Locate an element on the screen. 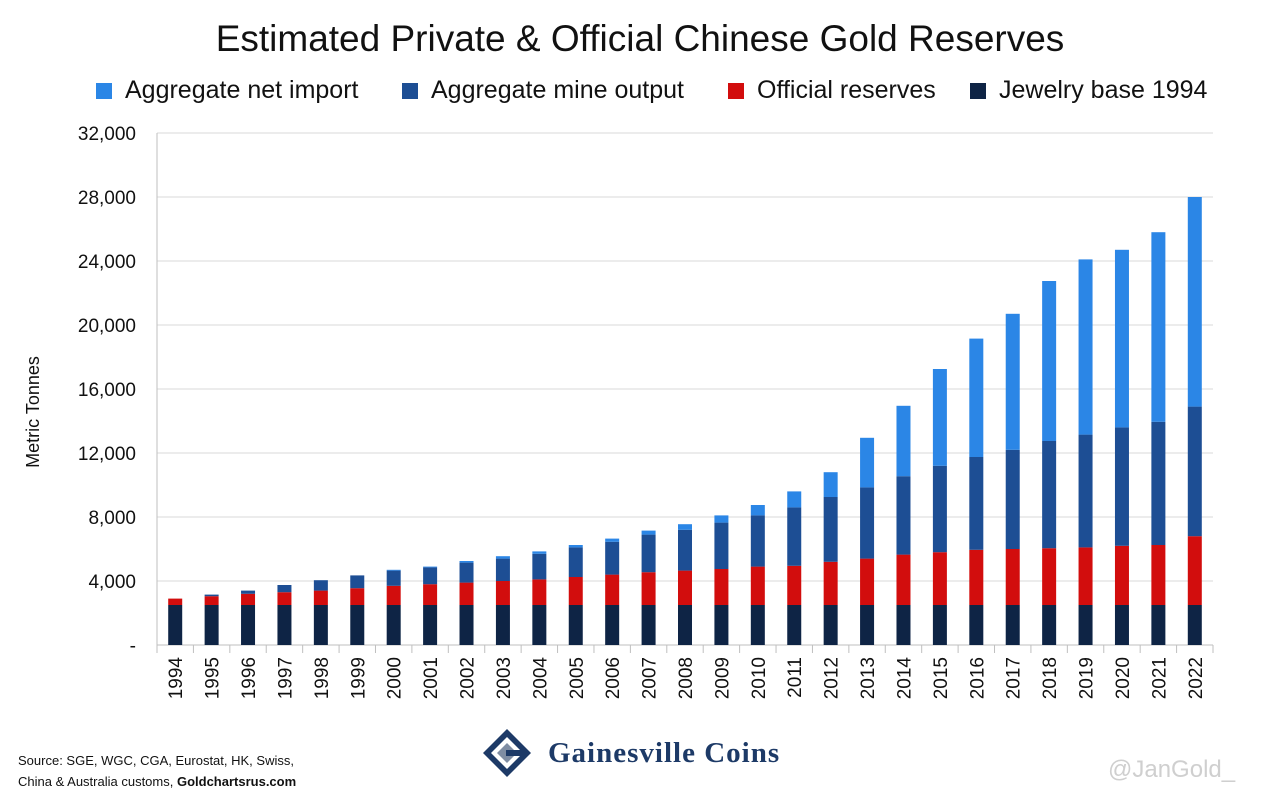  x-tick-label: 2015 is located at coordinates (941, 678).